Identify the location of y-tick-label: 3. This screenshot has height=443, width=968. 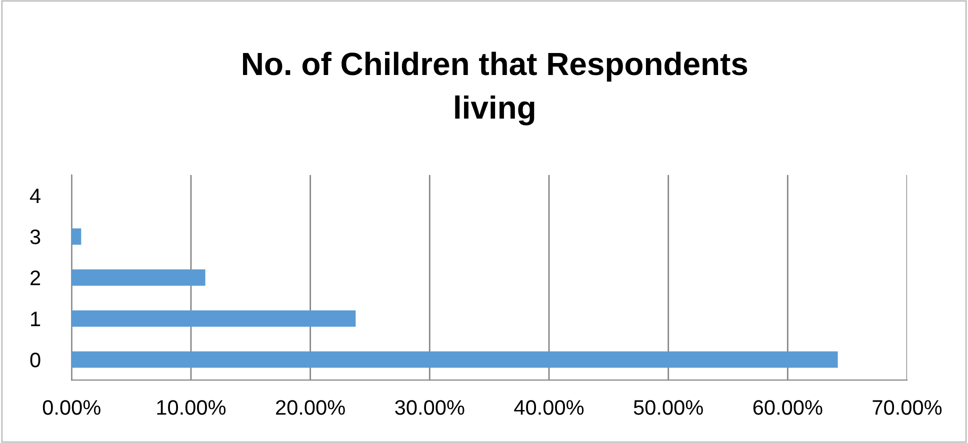
(35, 237).